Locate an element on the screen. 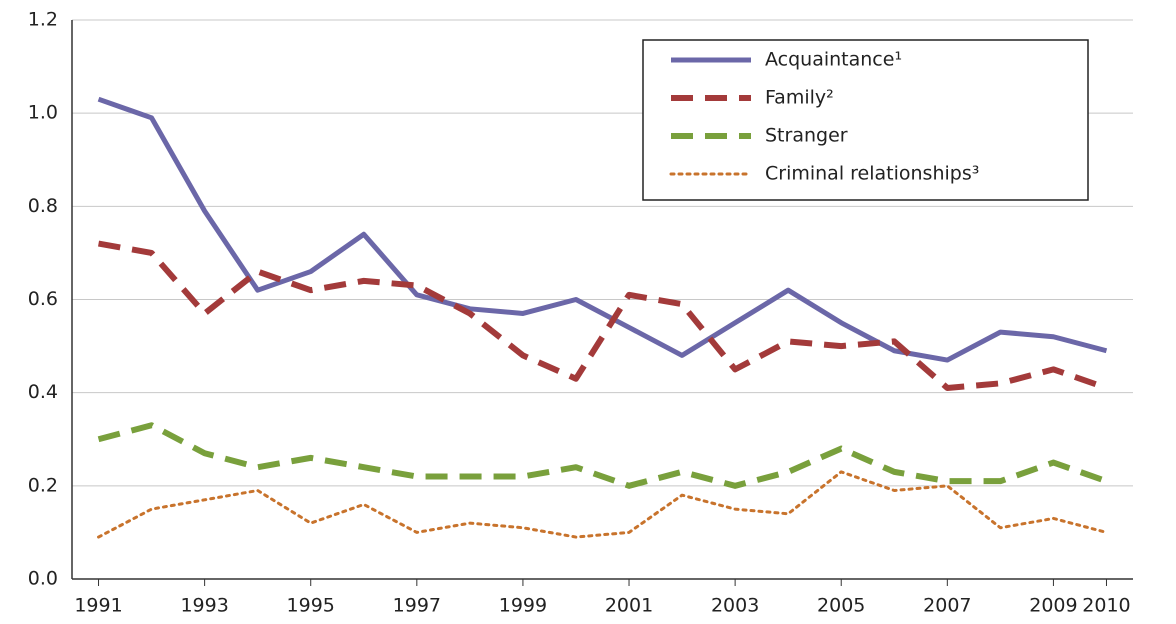 This screenshot has height=624, width=1176. legend-label: Criminal relationships³ is located at coordinates (872, 174).